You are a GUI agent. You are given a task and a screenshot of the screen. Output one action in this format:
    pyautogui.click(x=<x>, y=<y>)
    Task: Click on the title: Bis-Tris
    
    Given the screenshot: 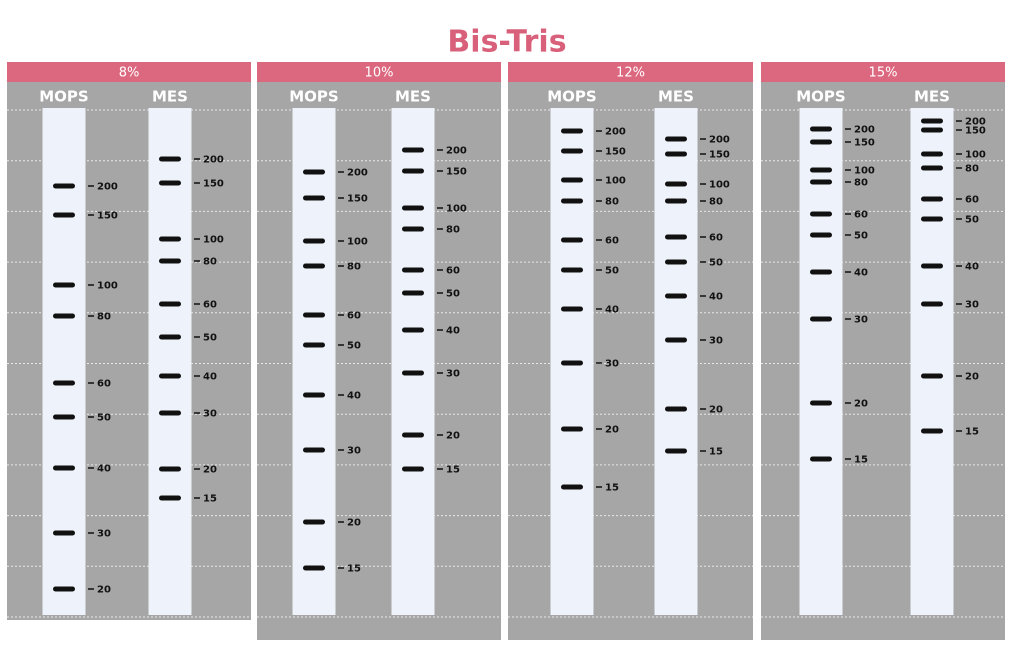 What is the action you would take?
    pyautogui.click(x=506, y=42)
    